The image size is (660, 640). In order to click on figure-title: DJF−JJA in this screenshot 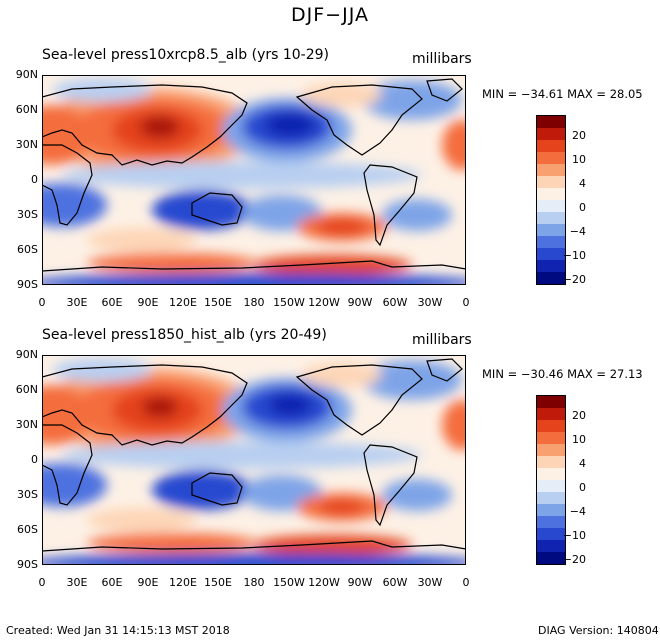, I will do `click(330, 15)`.